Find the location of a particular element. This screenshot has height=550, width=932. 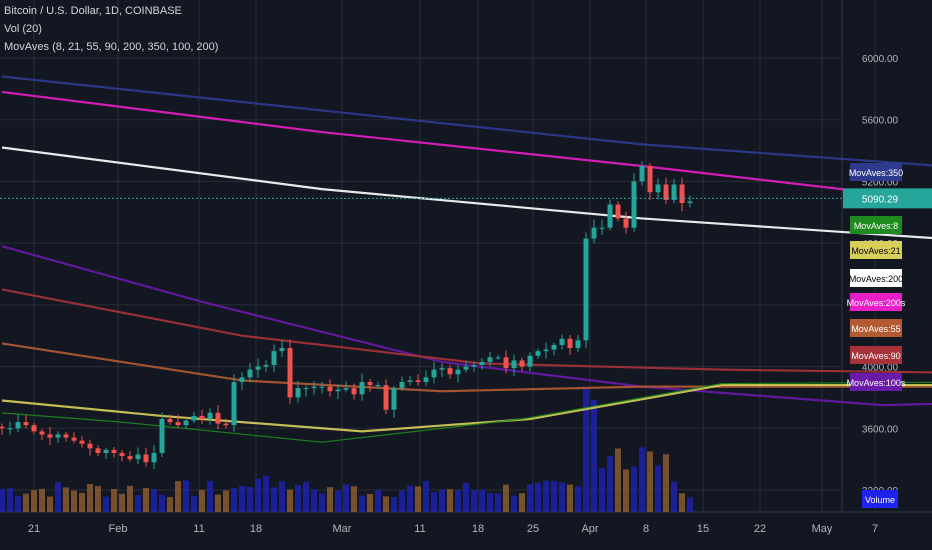

ma-label-text: MovAves:55 is located at coordinates (875, 329).